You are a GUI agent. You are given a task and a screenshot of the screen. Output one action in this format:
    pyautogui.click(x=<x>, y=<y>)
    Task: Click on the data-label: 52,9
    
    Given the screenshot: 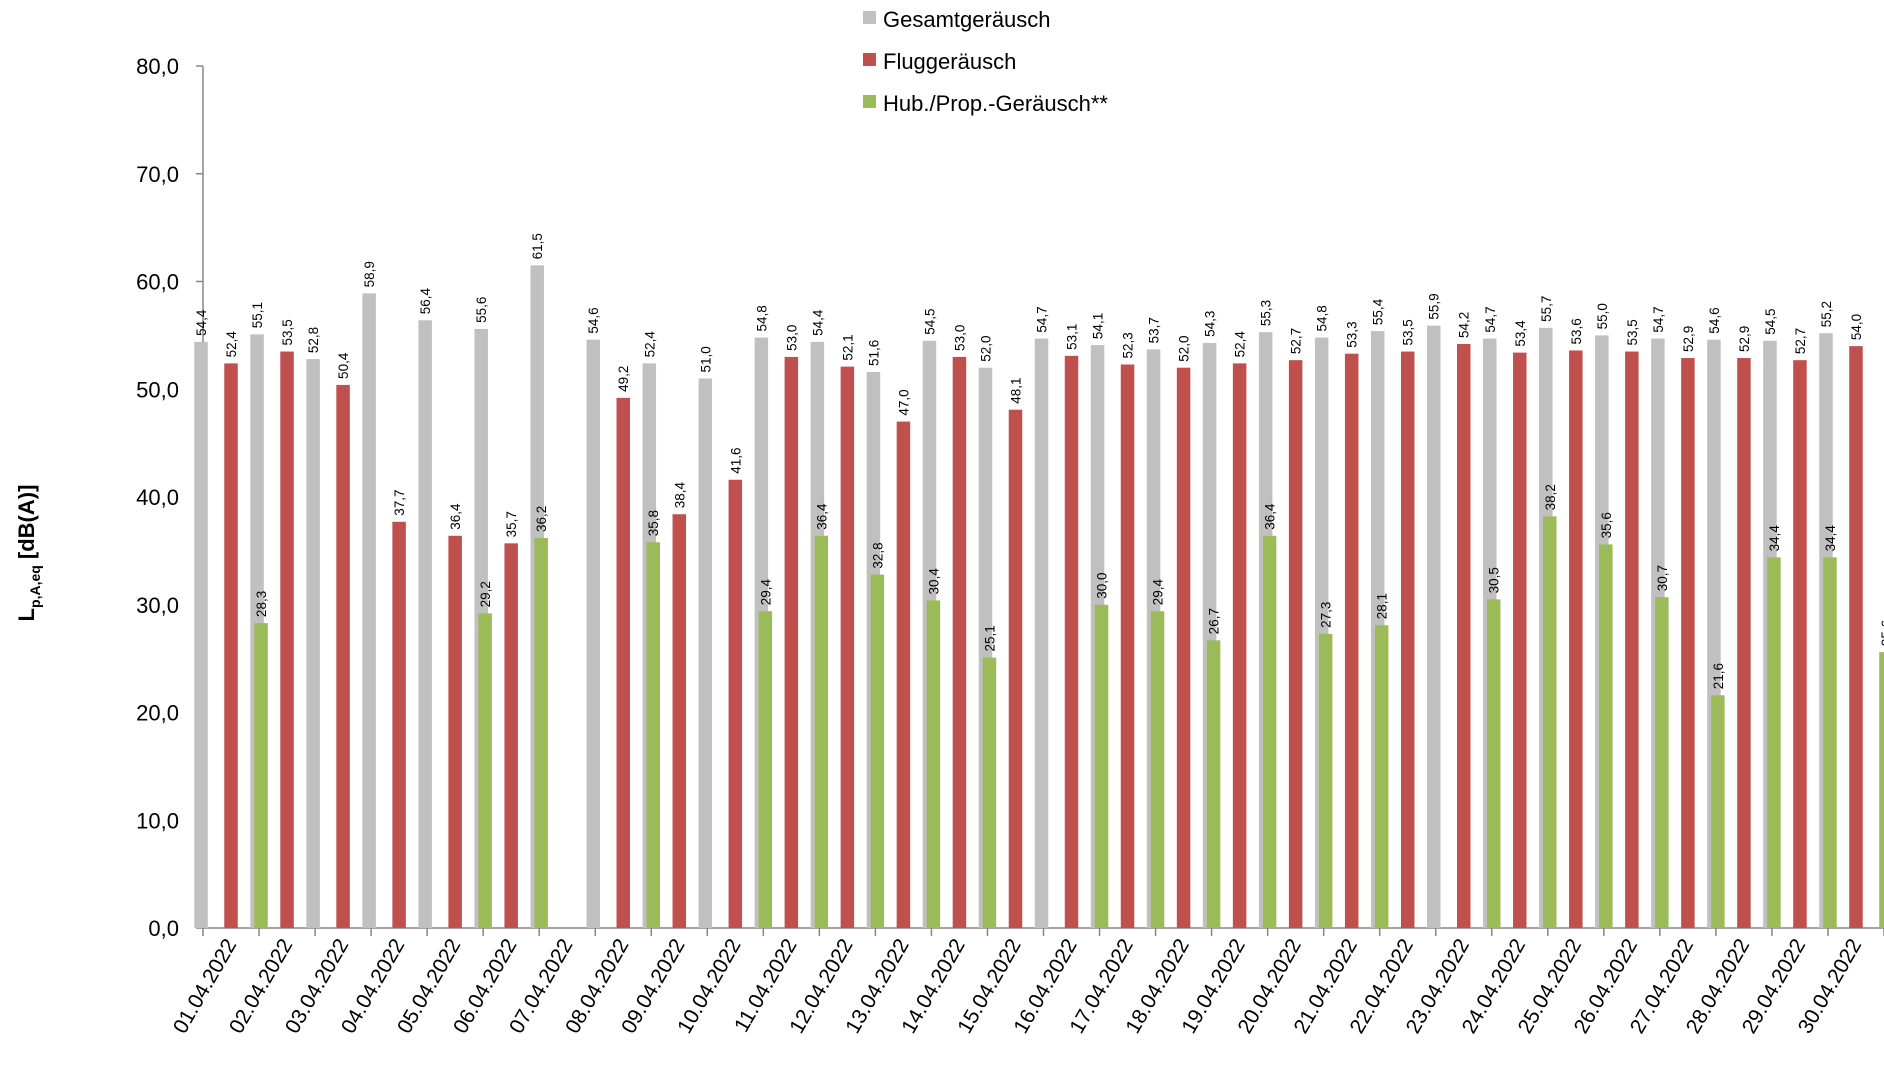 What is the action you would take?
    pyautogui.click(x=1744, y=339)
    